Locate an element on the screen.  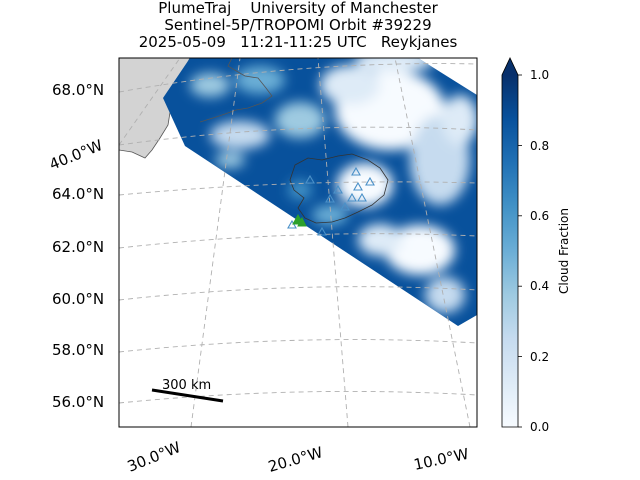
scale-bar-label: 300 km is located at coordinates (186, 385).